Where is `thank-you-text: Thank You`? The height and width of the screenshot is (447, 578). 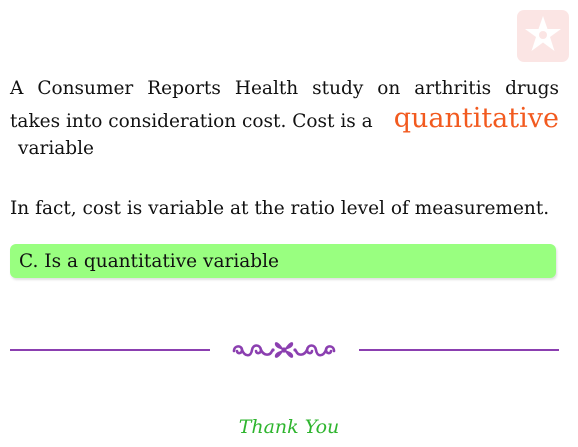
thank-you-text: Thank You is located at coordinates (289, 427).